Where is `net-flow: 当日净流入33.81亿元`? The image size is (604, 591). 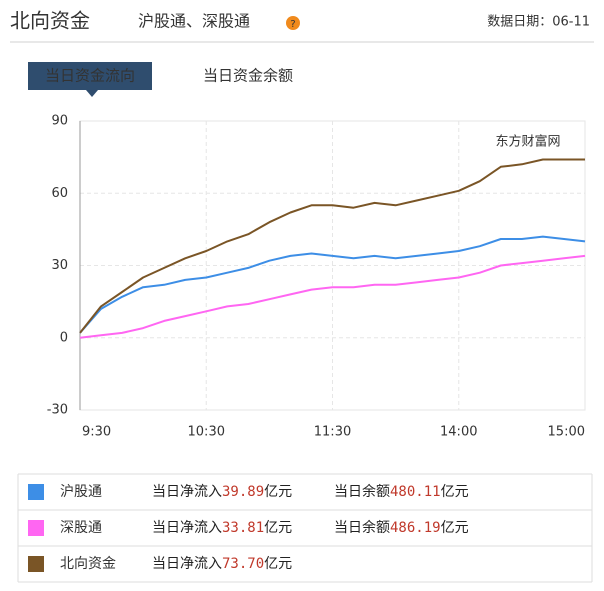
net-flow: 当日净流入33.81亿元 is located at coordinates (222, 528).